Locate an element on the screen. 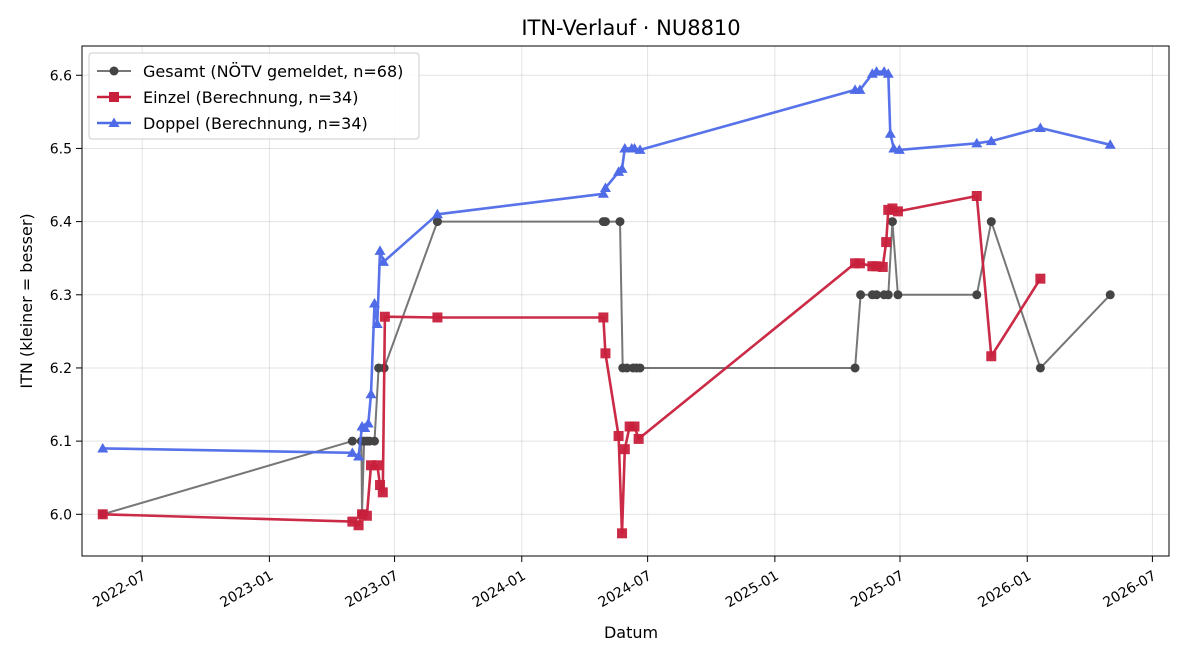 The height and width of the screenshot is (664, 1200). y-tick-label: 6.3 is located at coordinates (61, 296).